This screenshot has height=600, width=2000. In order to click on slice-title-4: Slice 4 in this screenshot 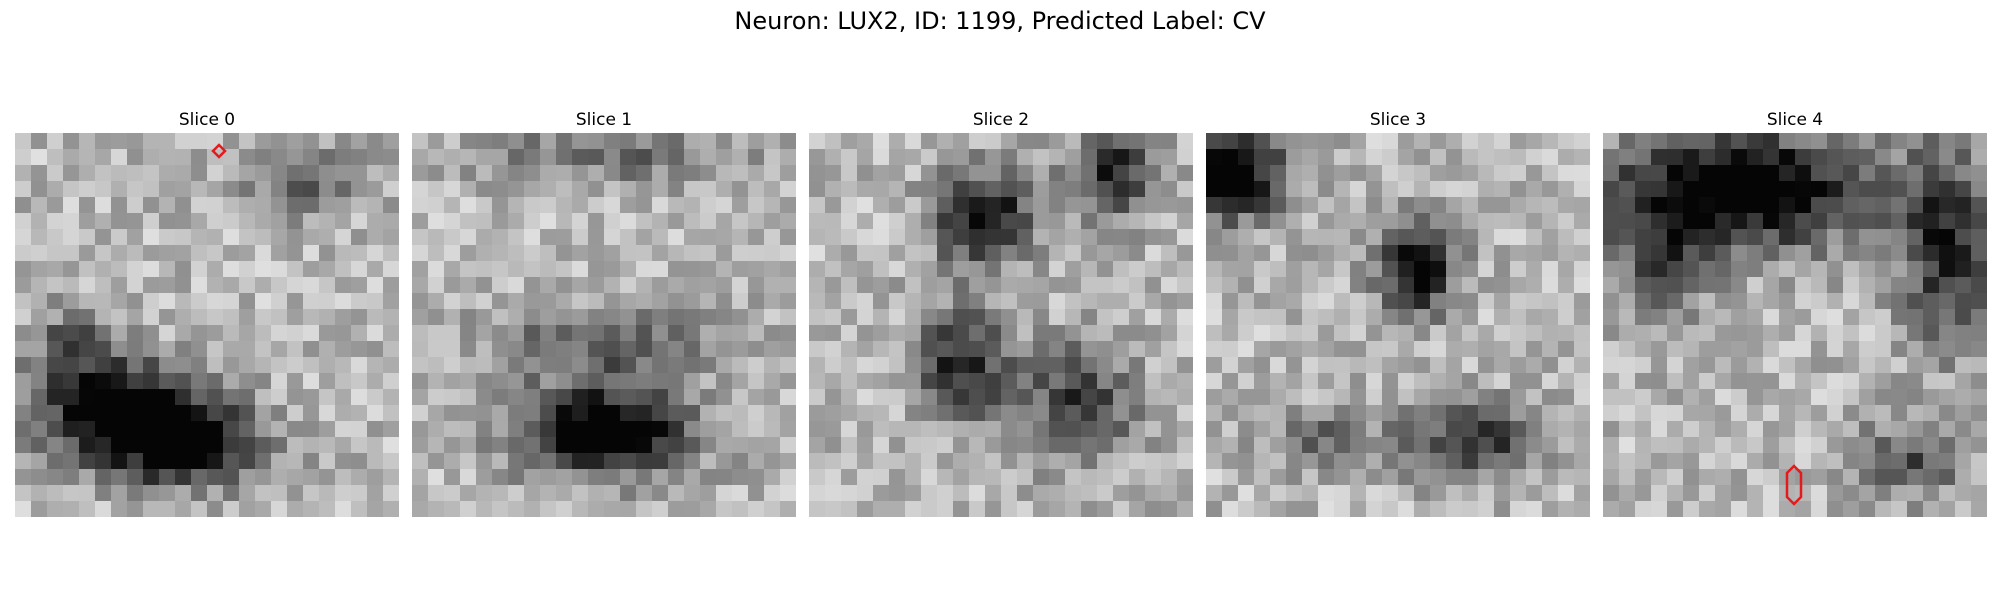, I will do `click(1795, 120)`.